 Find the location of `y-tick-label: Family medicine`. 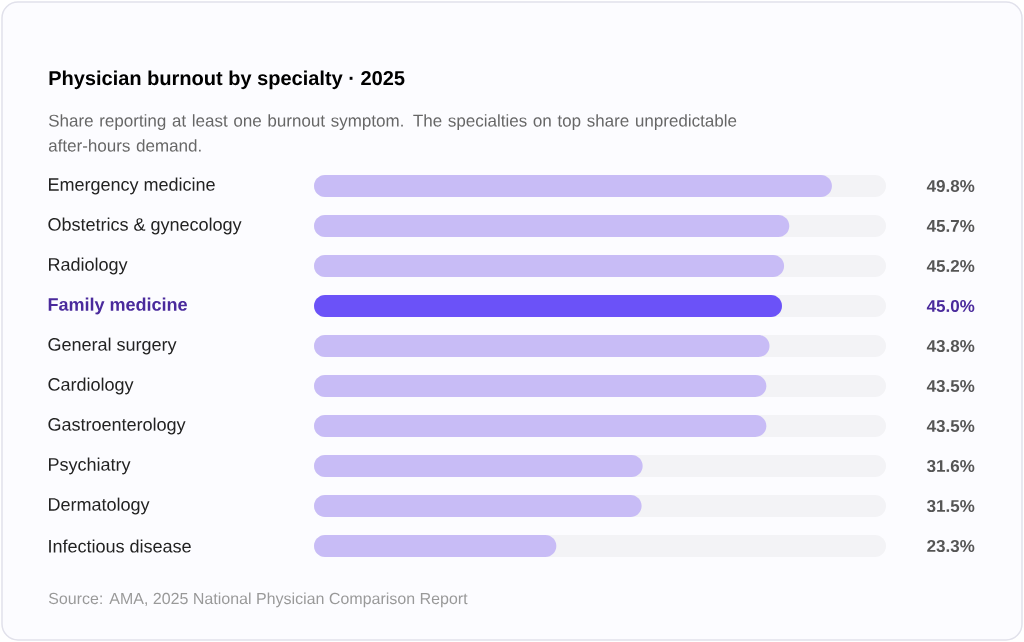

y-tick-label: Family medicine is located at coordinates (117, 306).